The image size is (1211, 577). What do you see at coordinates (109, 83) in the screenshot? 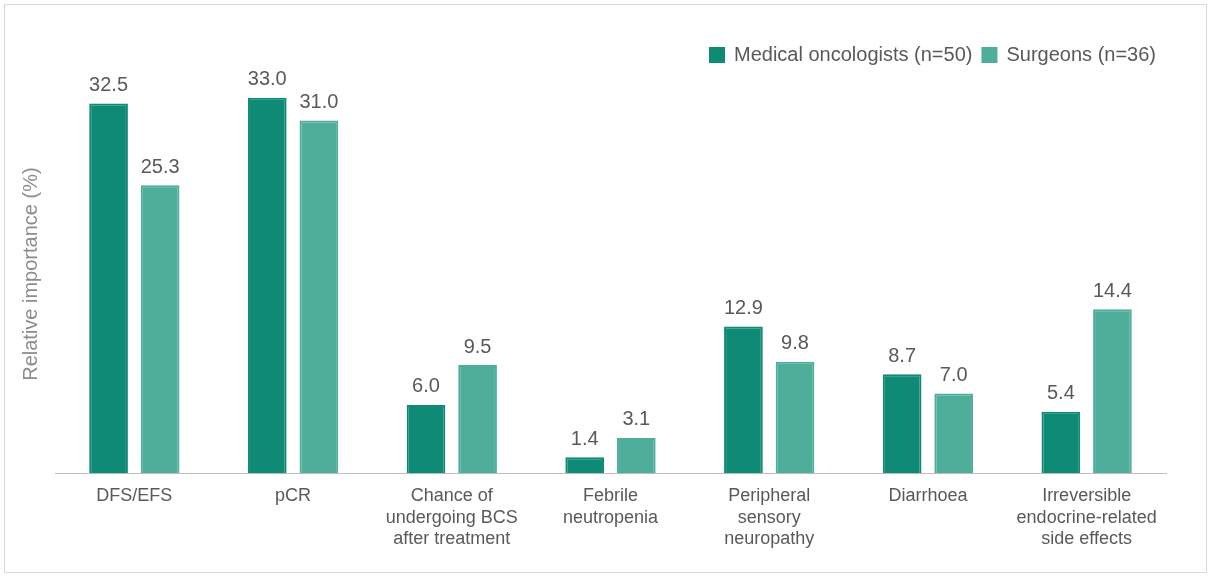
I see `data-label: 32.5` at bounding box center [109, 83].